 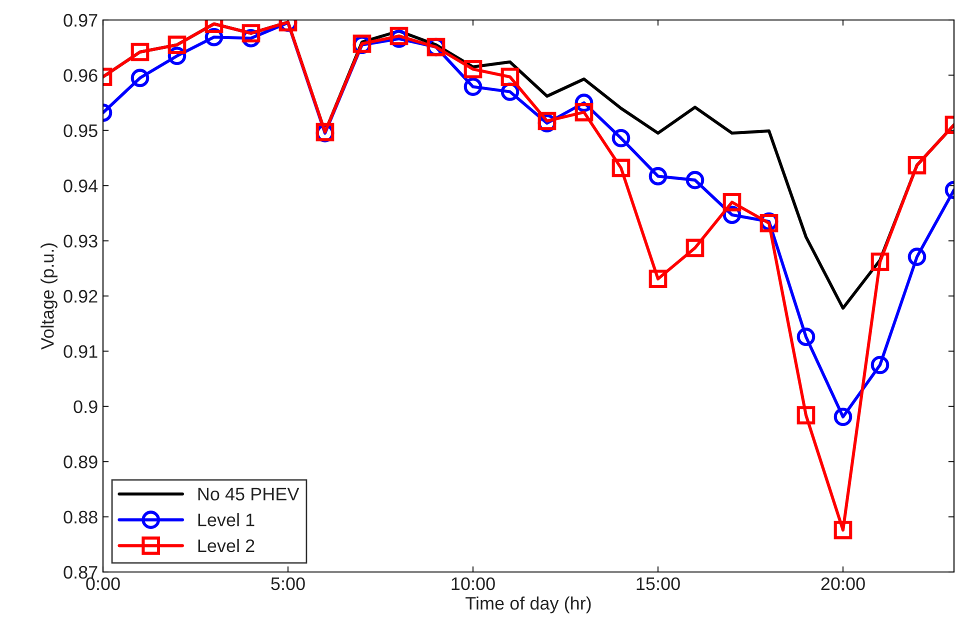 I want to click on y-tick-label: 0.89, so click(x=81, y=462).